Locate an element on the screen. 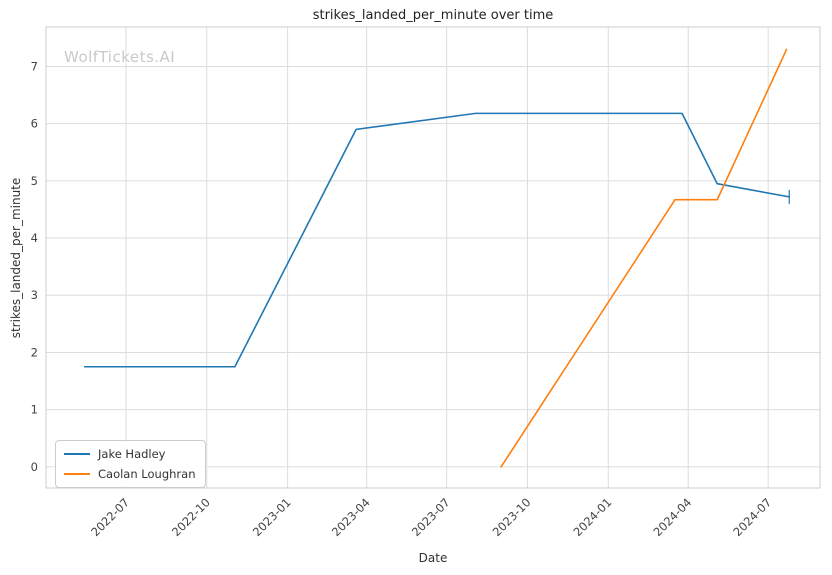 The width and height of the screenshot is (832, 575). y-tick-label: 4 is located at coordinates (34, 238).